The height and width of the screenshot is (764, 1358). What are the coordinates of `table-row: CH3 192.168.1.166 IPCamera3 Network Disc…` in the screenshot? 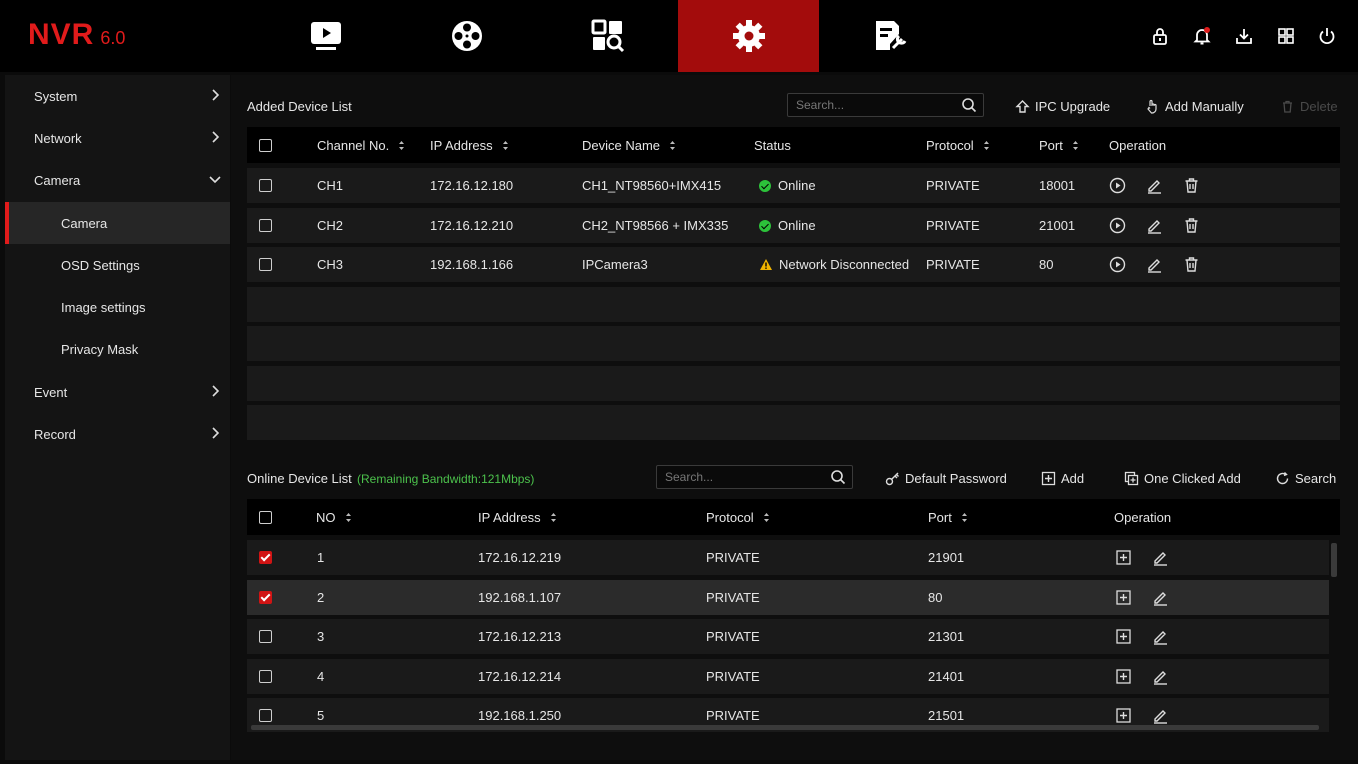 It's located at (793, 264).